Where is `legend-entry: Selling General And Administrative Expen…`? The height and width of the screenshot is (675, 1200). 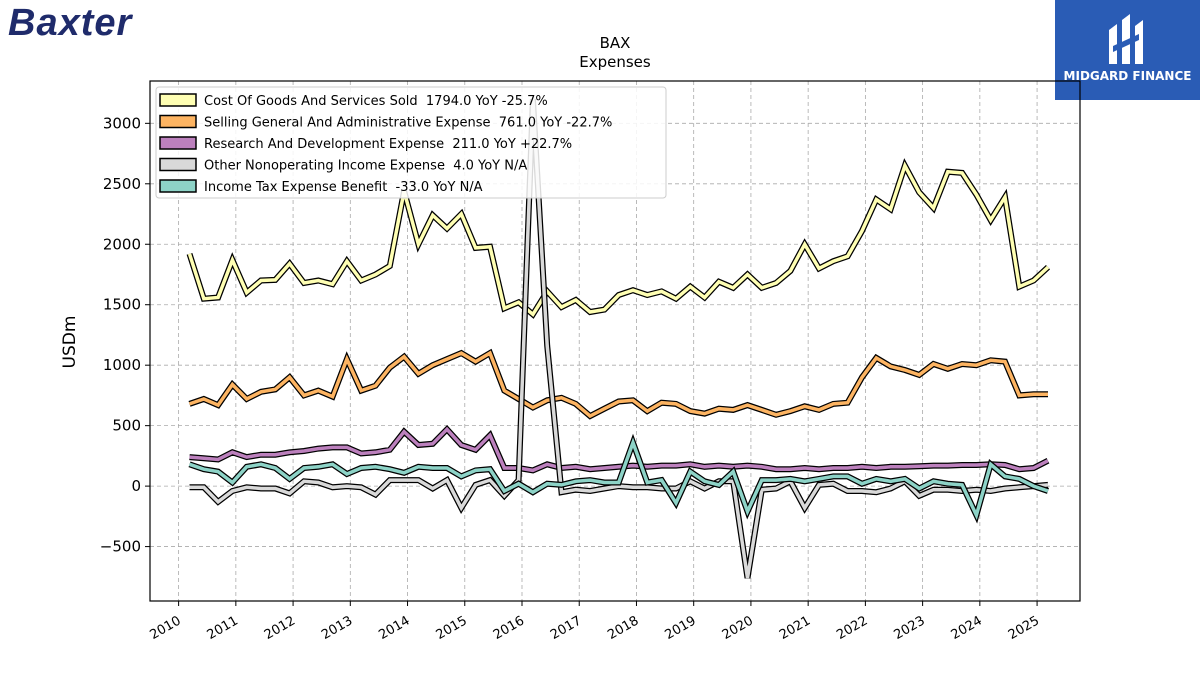
legend-entry: Selling General And Administrative Expen… is located at coordinates (408, 123).